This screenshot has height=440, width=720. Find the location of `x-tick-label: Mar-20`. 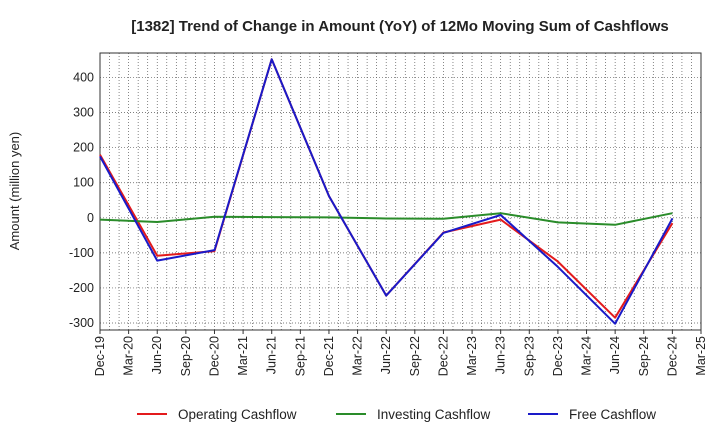

x-tick-label: Mar-20 is located at coordinates (129, 356).